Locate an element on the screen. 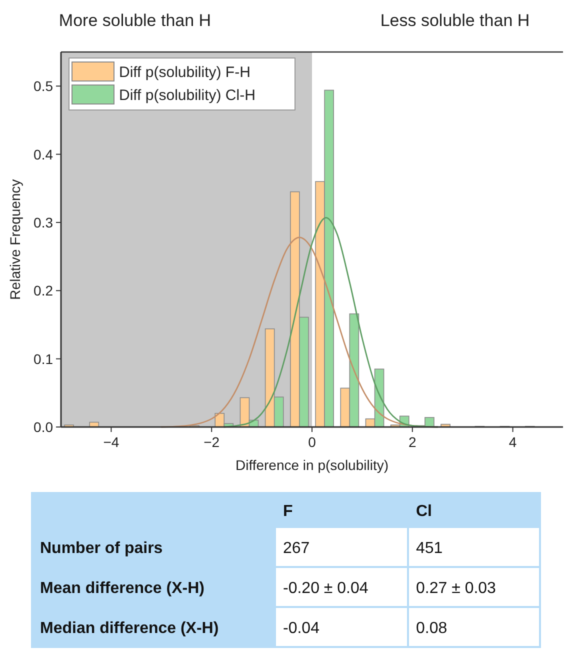  x-tick-label: 4 is located at coordinates (512, 442).